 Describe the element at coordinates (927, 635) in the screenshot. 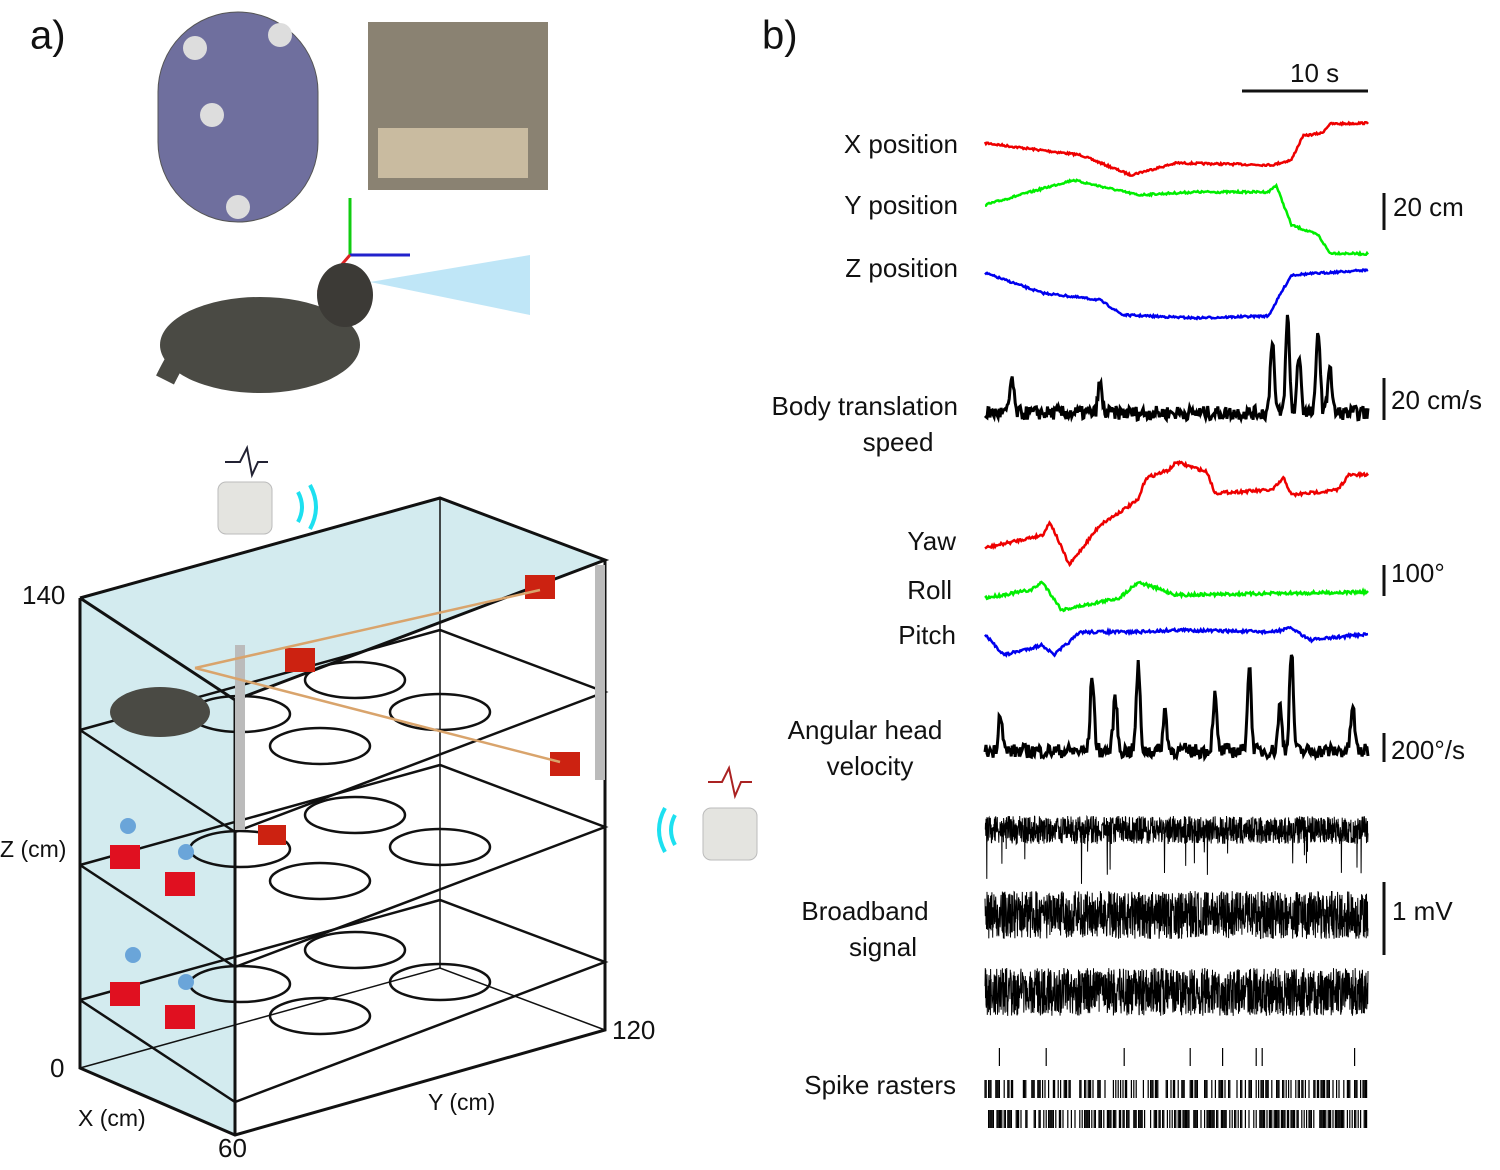

I see `trace-label: Pitch` at that location.